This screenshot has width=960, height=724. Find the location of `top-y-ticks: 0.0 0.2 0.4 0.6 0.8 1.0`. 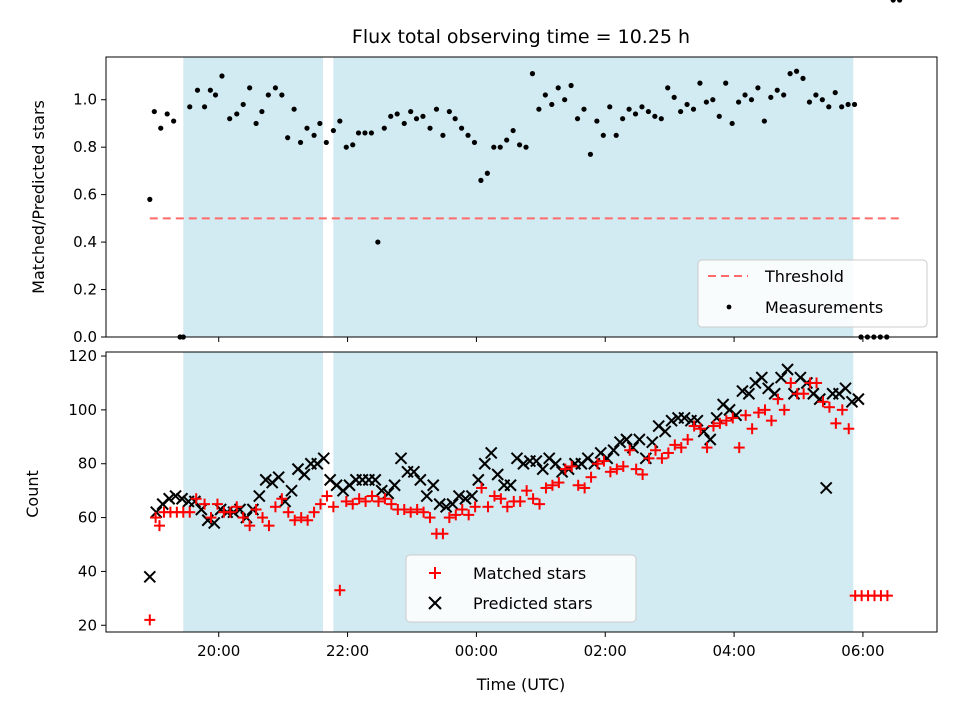

top-y-ticks: 0.0 0.2 0.4 0.6 0.8 1.0 is located at coordinates (89, 218).